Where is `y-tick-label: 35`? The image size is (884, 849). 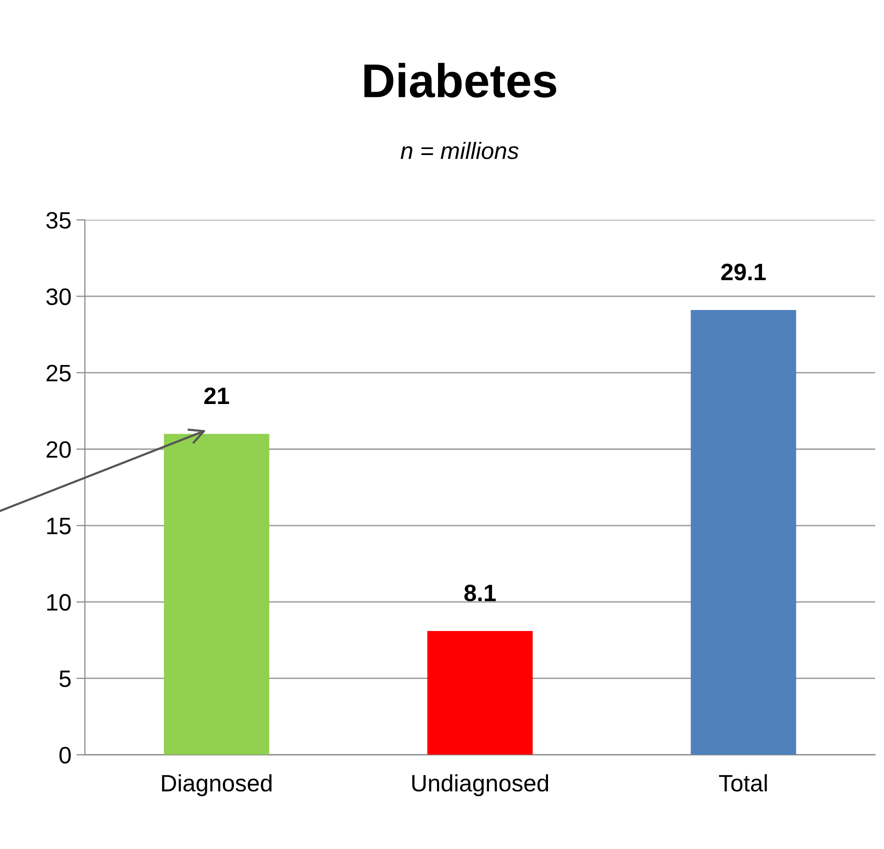 y-tick-label: 35 is located at coordinates (58, 220).